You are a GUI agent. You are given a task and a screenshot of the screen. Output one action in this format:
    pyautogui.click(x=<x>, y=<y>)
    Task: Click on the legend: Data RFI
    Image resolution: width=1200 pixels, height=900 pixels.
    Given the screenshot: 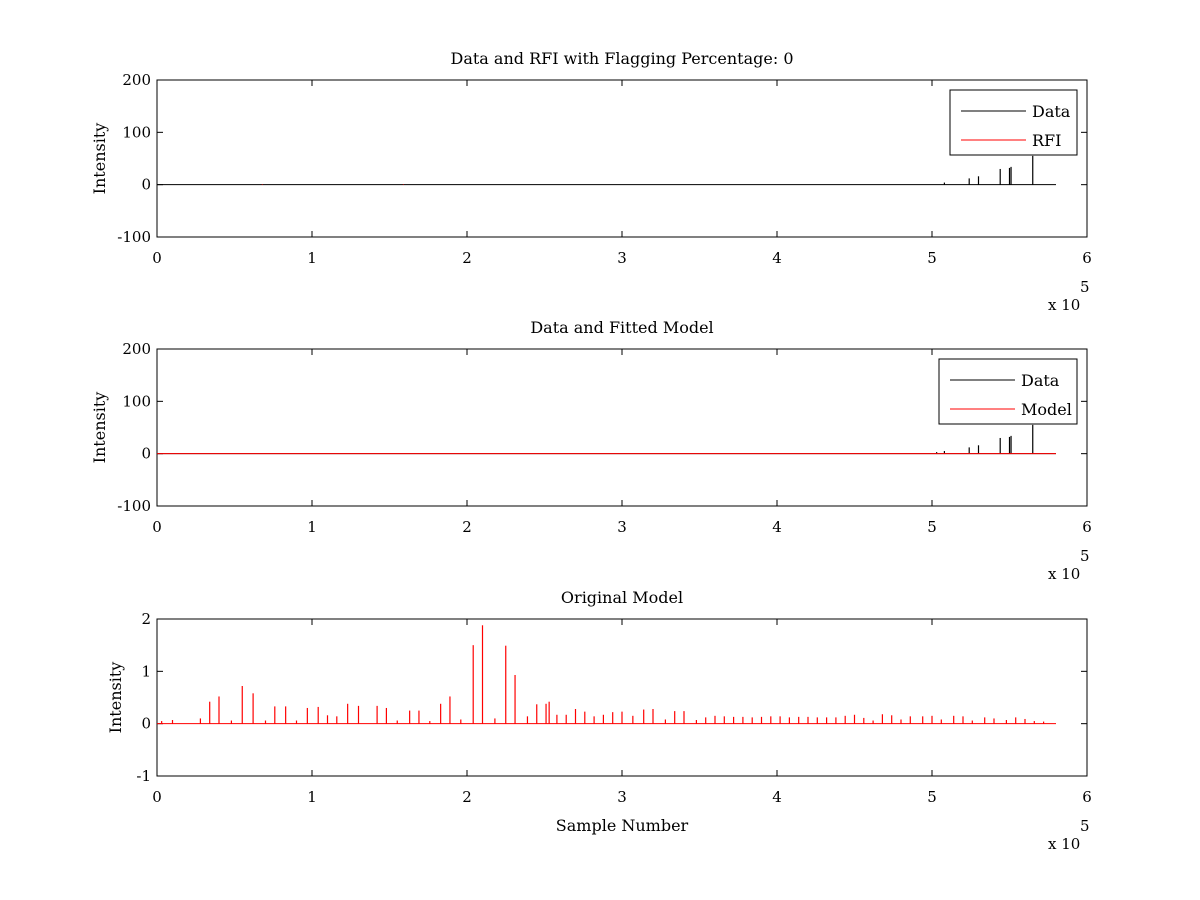 What is the action you would take?
    pyautogui.click(x=1013, y=122)
    